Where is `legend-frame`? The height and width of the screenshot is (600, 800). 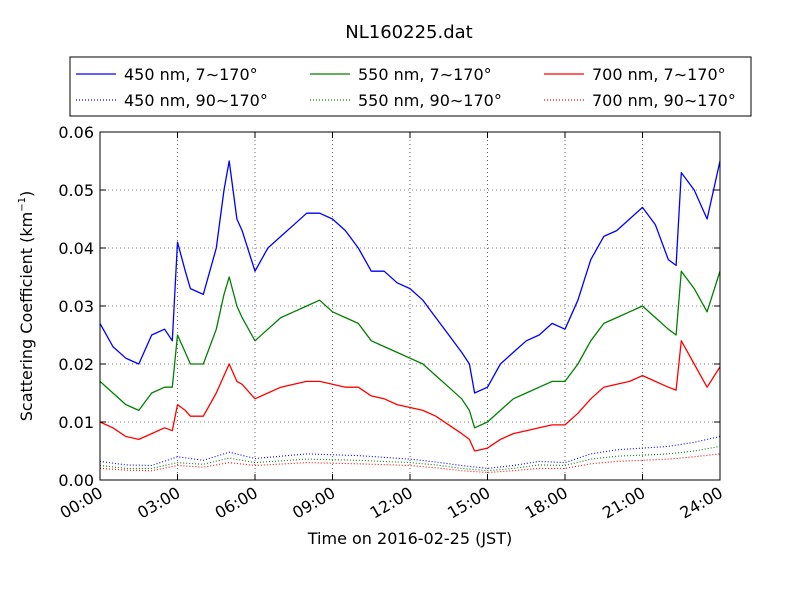
legend-frame is located at coordinates (410, 86).